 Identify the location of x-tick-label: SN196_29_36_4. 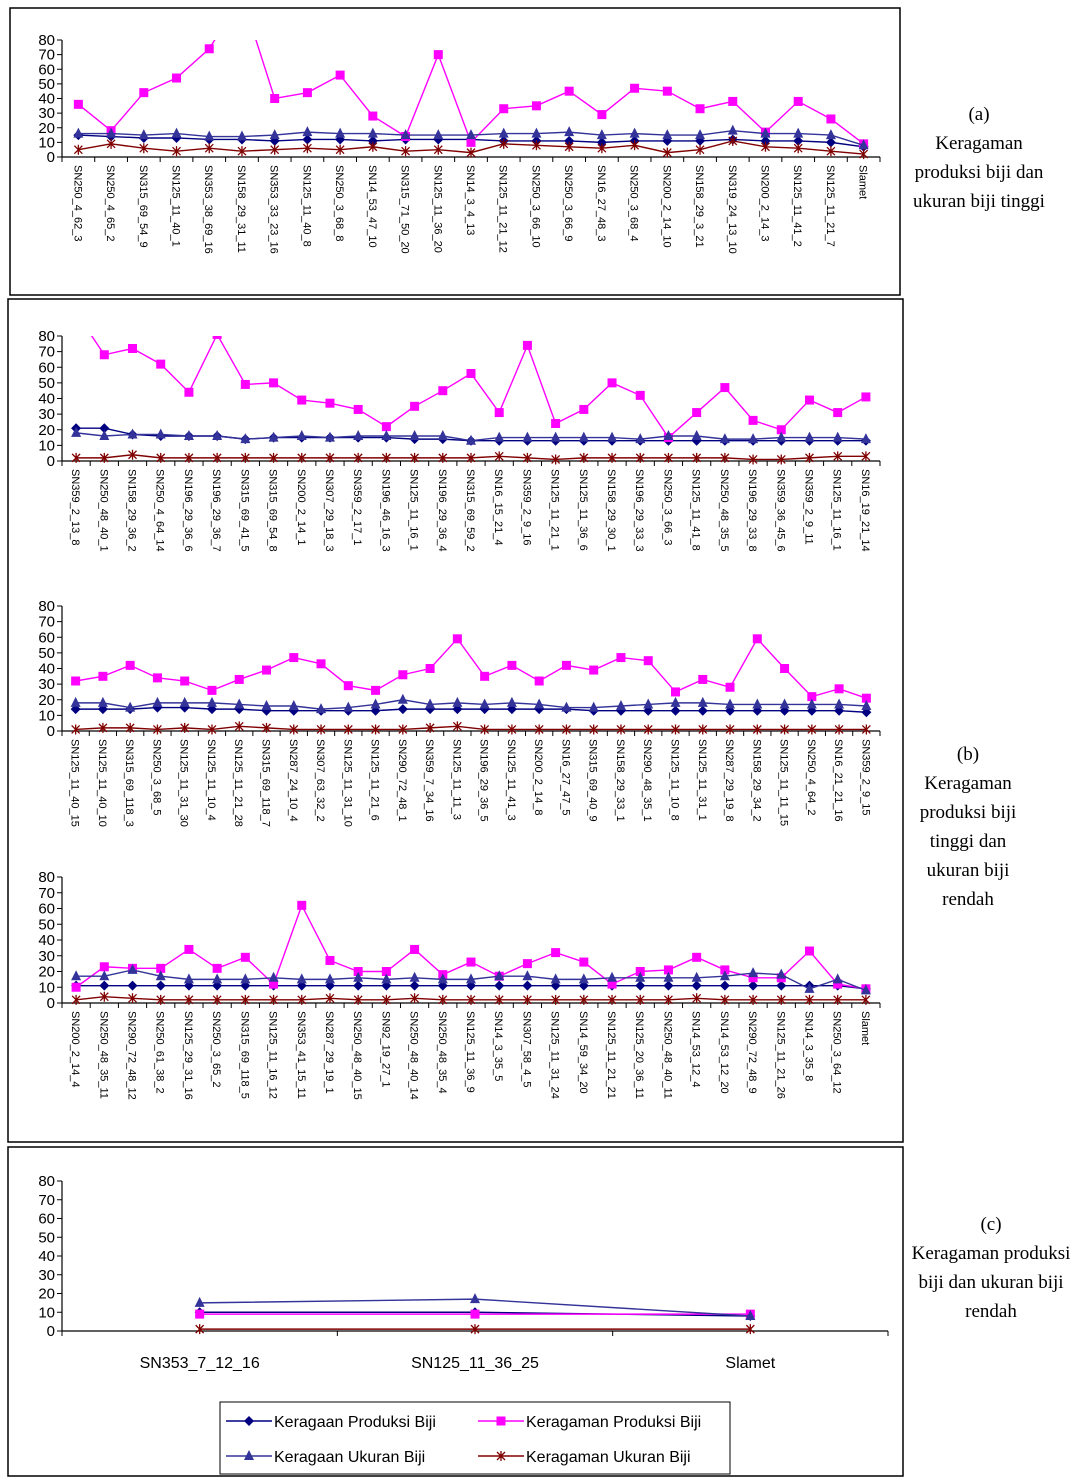
(442, 510).